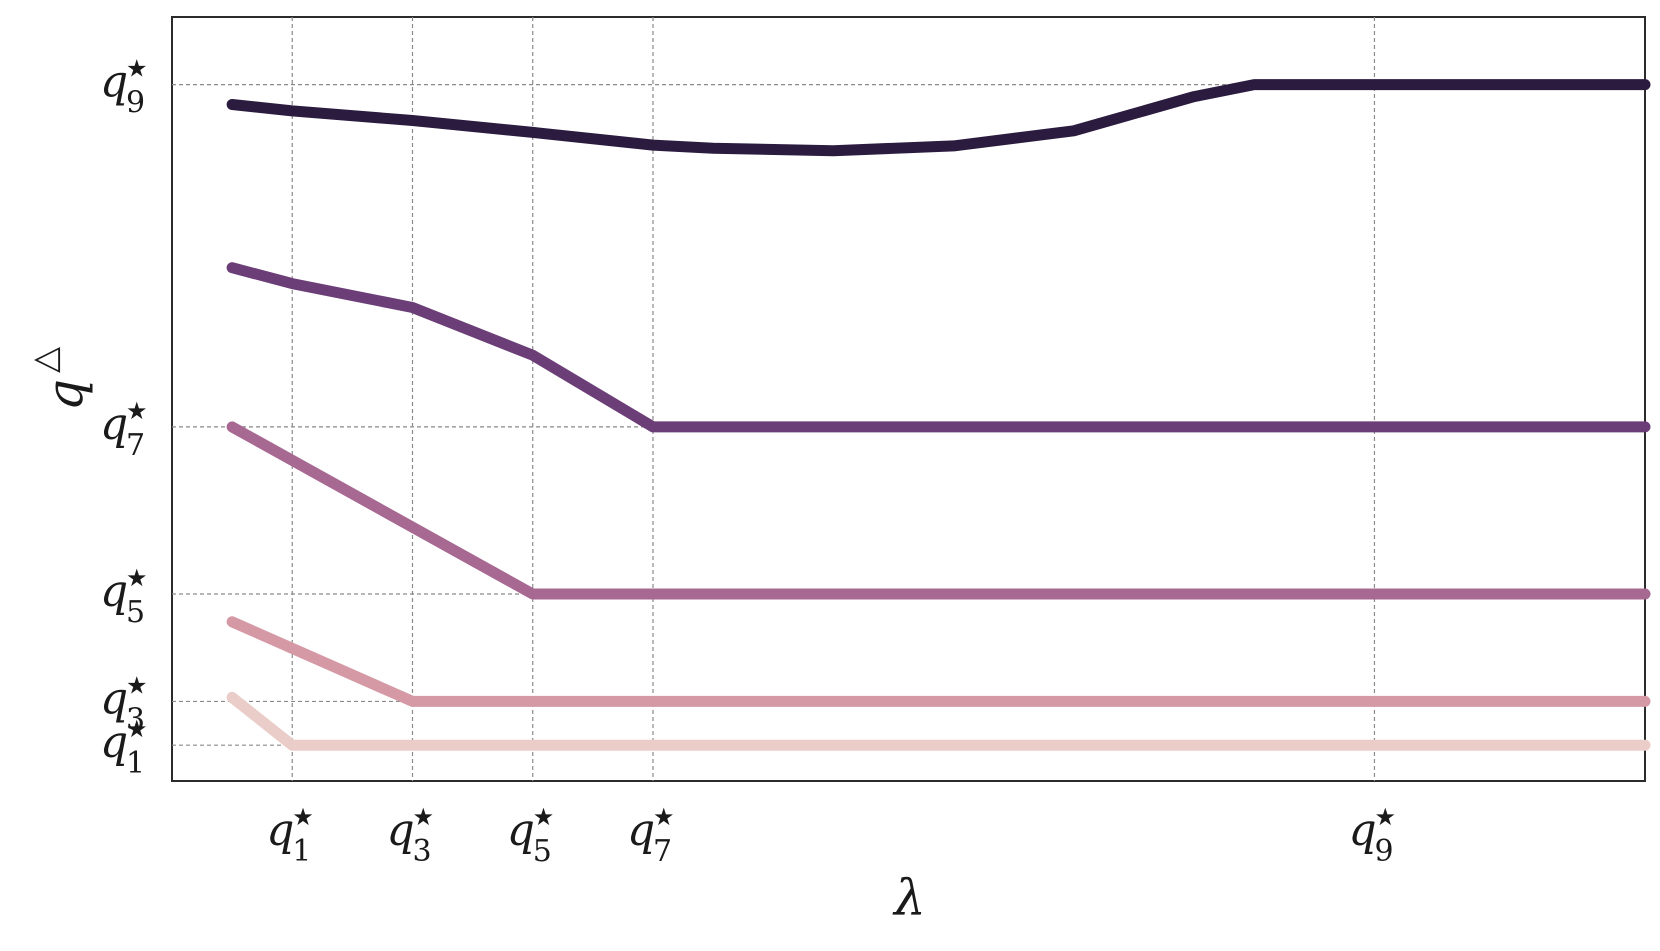  What do you see at coordinates (400, 830) in the screenshot?
I see `x-tick-label-3-base: q` at bounding box center [400, 830].